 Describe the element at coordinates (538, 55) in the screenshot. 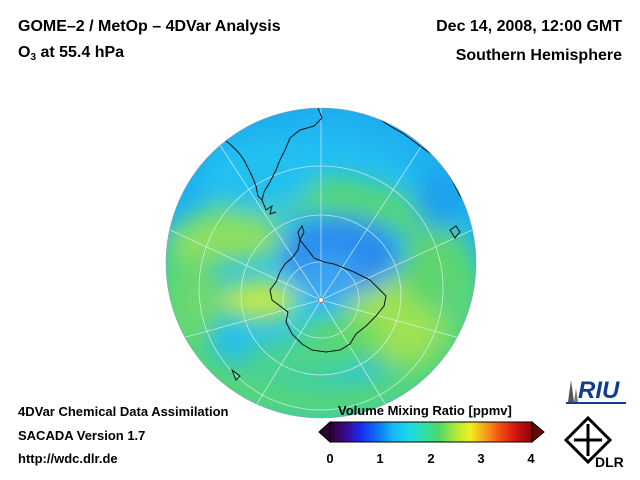

I see `region-label: Southern Hemisphere` at that location.